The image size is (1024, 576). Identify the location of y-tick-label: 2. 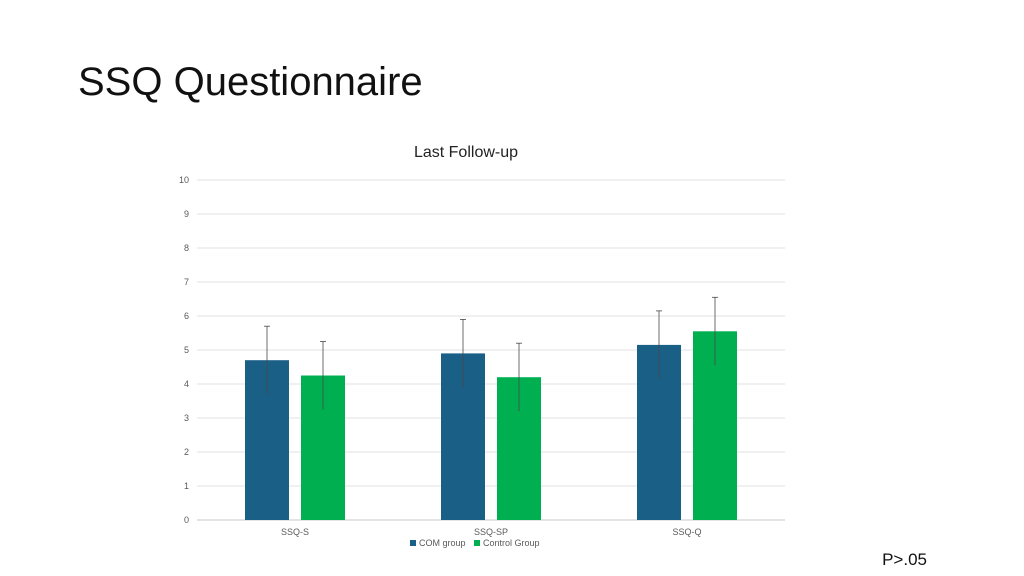
(186, 452).